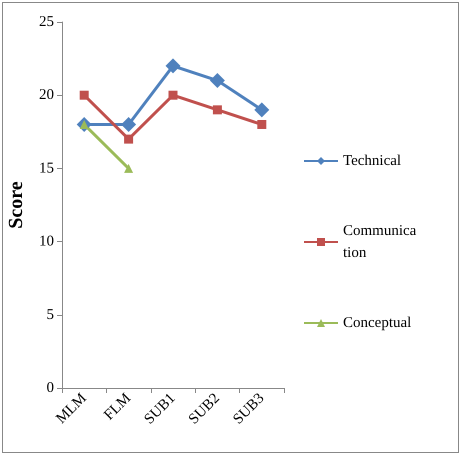  I want to click on legend-label: Conceptual, so click(377, 323).